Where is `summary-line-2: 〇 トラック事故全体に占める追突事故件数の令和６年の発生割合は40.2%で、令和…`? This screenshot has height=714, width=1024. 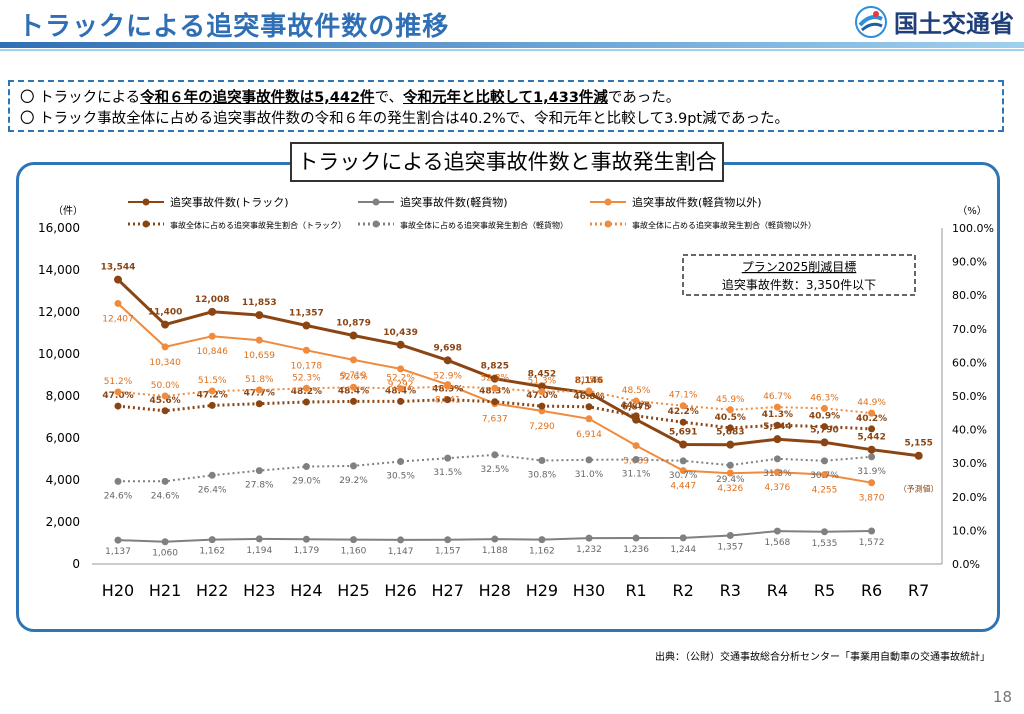
summary-line-2: 〇 トラック事故全体に占める追突事故件数の令和６年の発生割合は40.2%で、令和… is located at coordinates (404, 119).